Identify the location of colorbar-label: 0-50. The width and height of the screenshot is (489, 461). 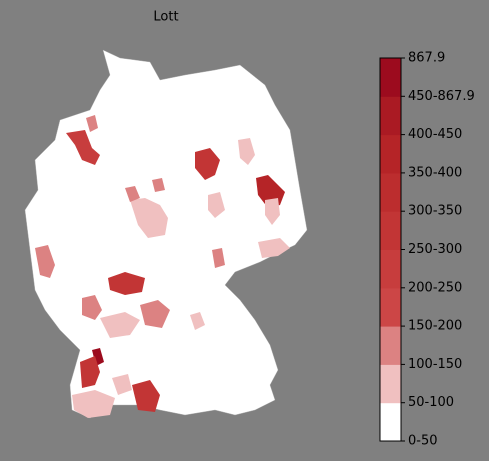
(423, 441).